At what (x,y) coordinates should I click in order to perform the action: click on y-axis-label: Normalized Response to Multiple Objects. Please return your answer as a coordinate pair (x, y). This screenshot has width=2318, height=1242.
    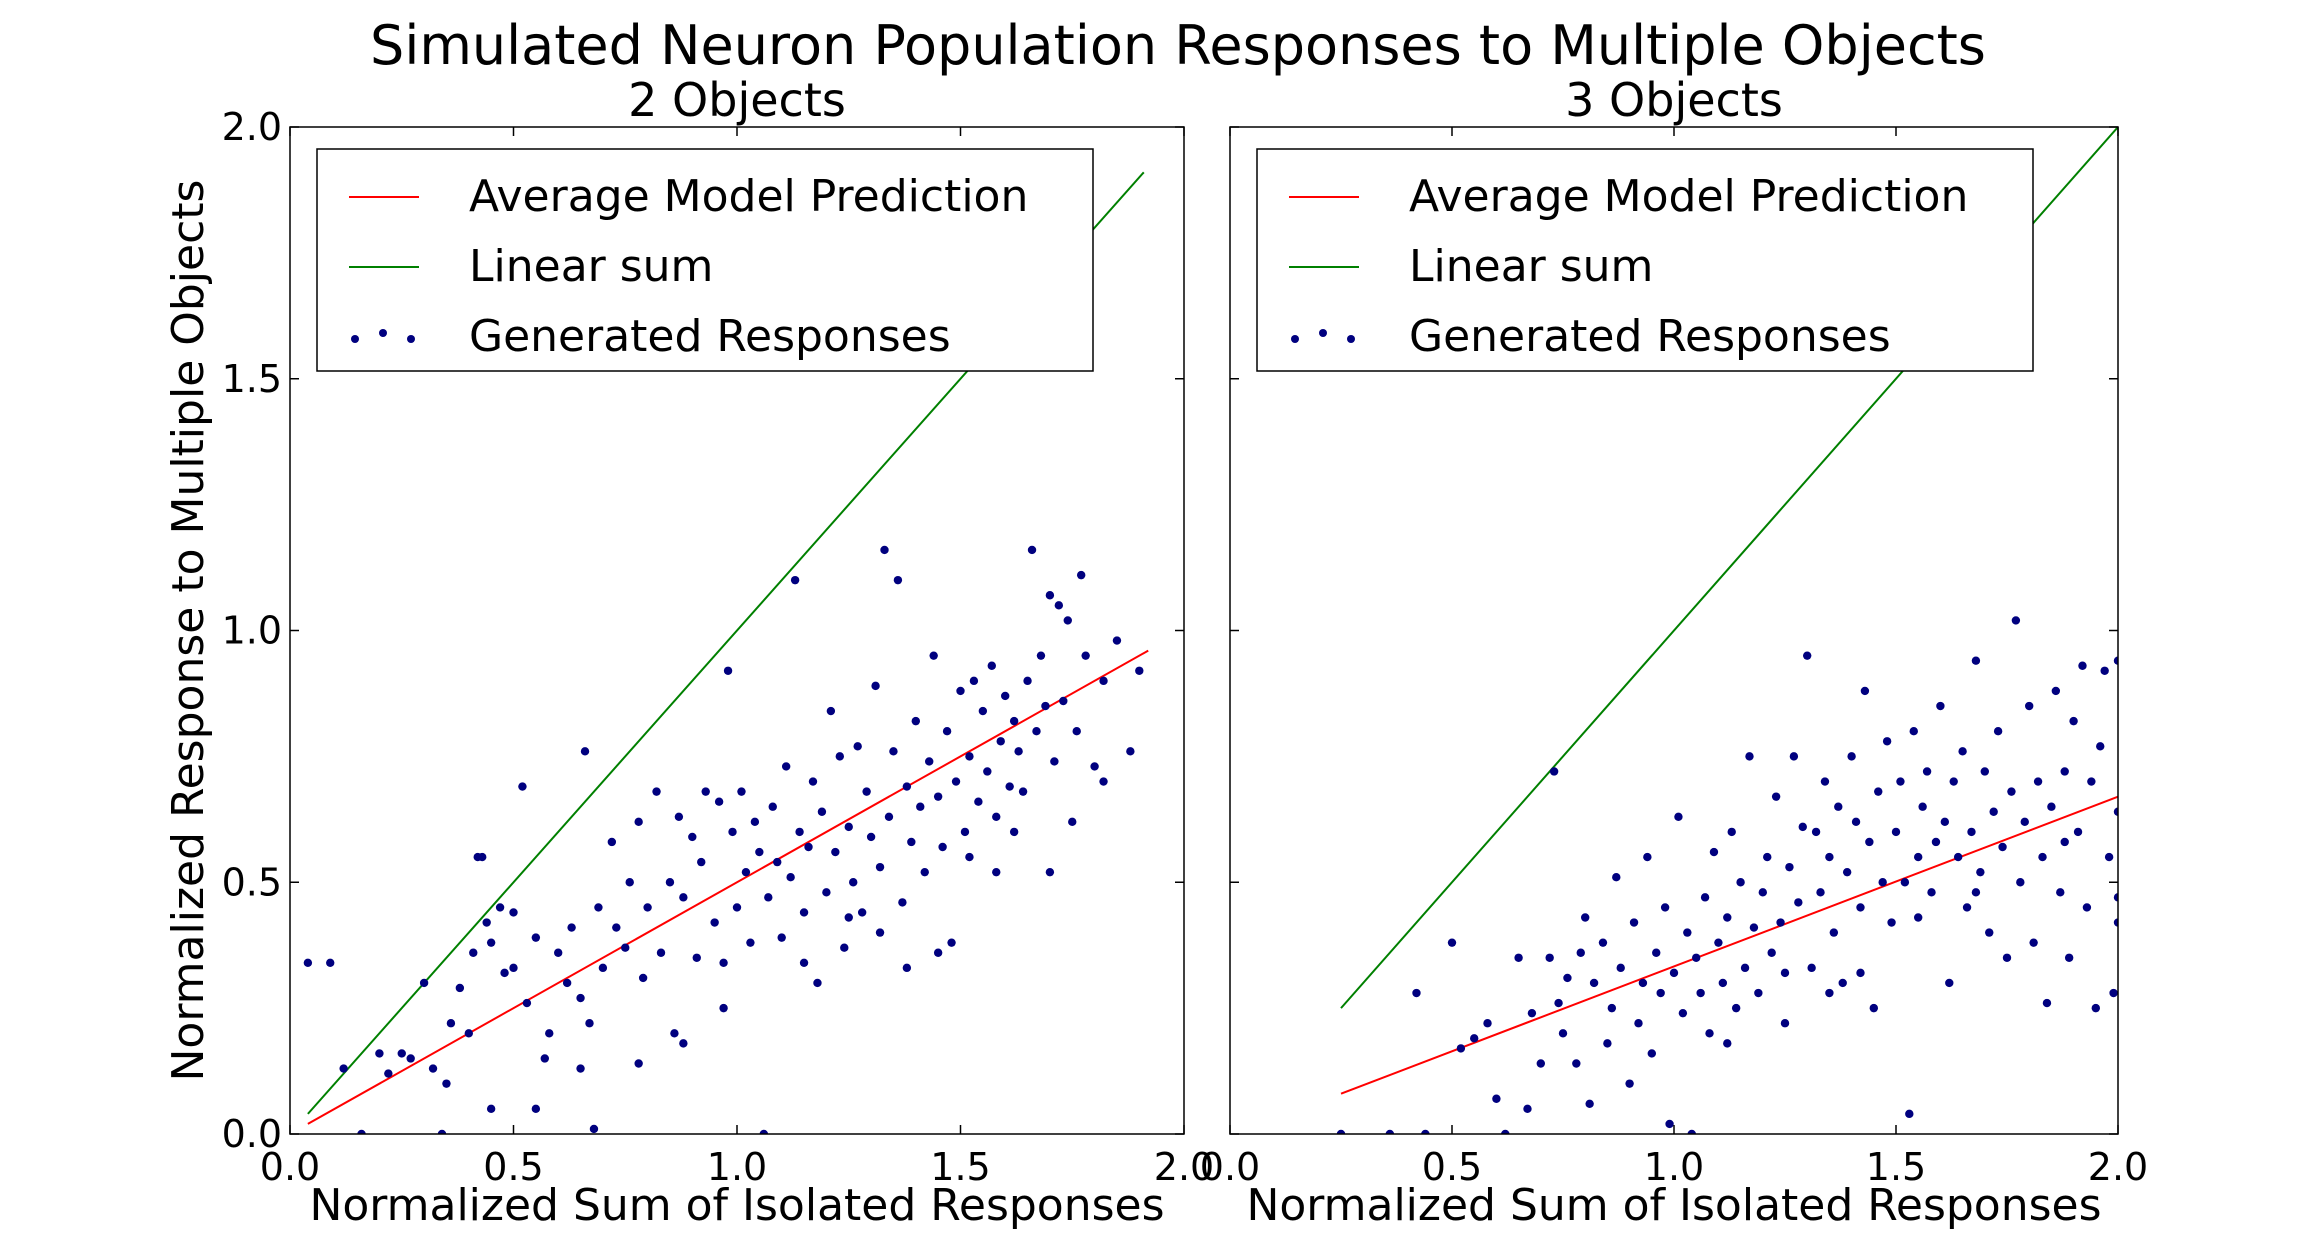
    Looking at the image, I should click on (188, 631).